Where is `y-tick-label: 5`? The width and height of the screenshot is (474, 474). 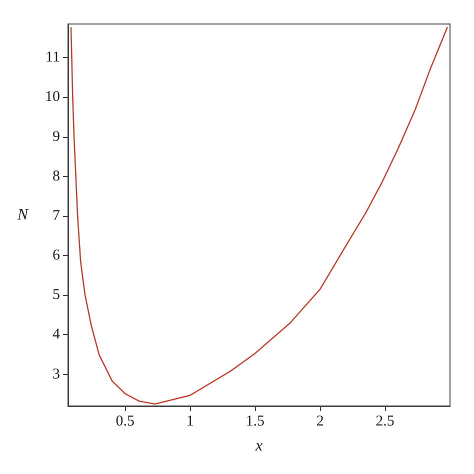
y-tick-label: 5 is located at coordinates (56, 295).